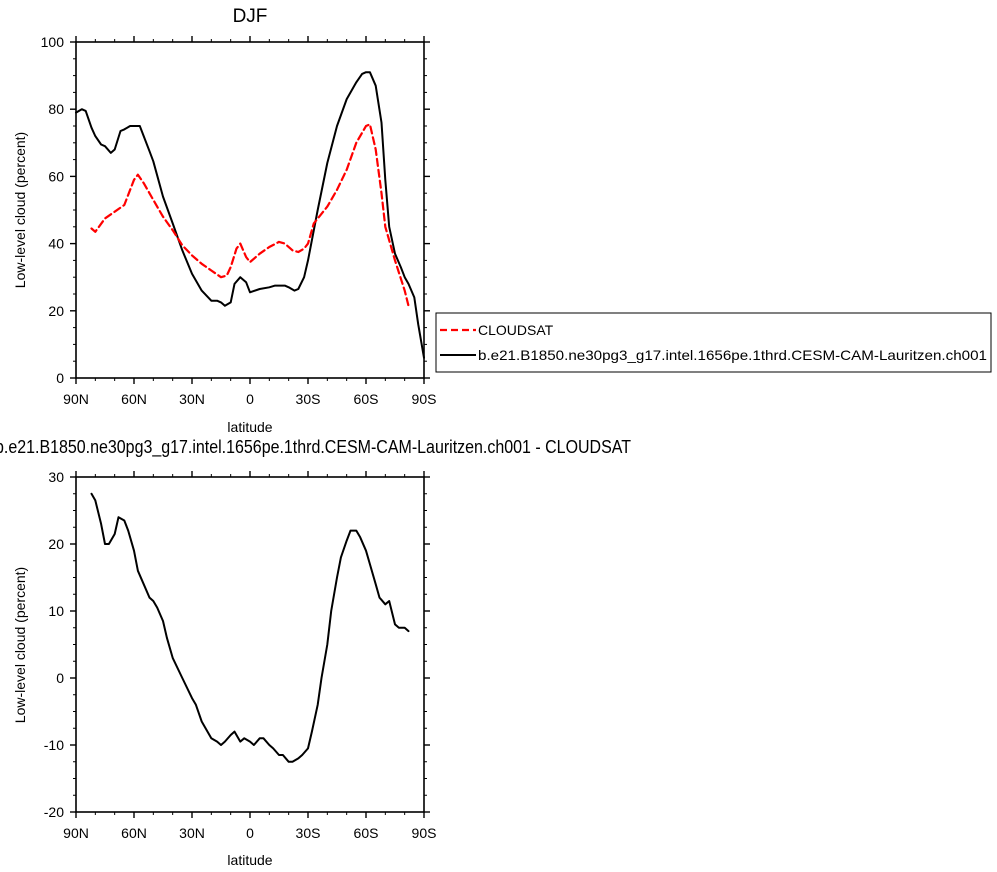 The height and width of the screenshot is (872, 997). What do you see at coordinates (56, 611) in the screenshot?
I see `panel-2-y-tick-label: 10` at bounding box center [56, 611].